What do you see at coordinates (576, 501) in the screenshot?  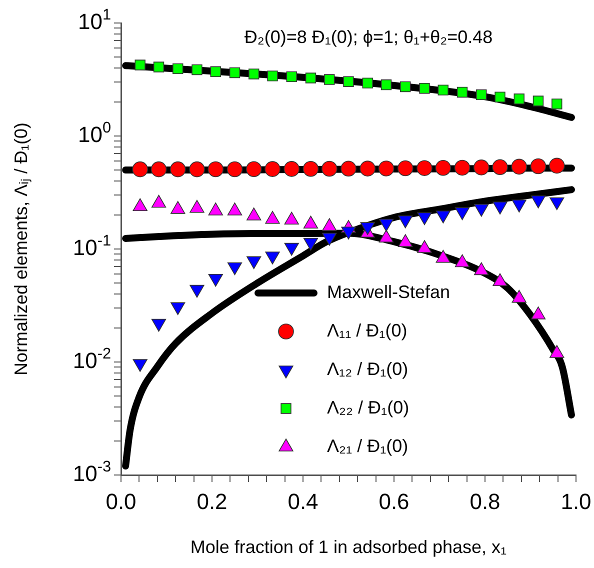 I see `x-tick-label: 1.0` at bounding box center [576, 501].